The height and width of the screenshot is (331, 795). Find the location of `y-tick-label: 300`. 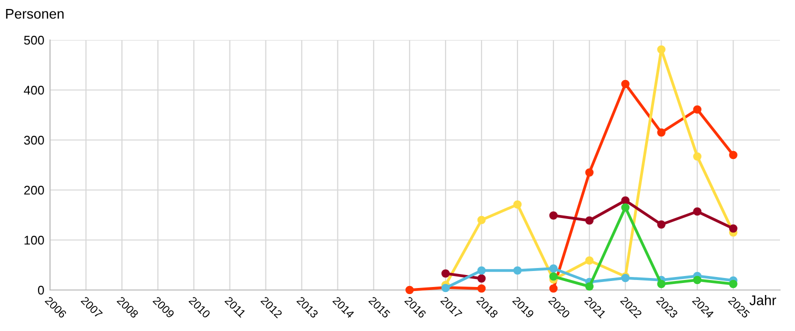

y-tick-label: 300 is located at coordinates (34, 140).